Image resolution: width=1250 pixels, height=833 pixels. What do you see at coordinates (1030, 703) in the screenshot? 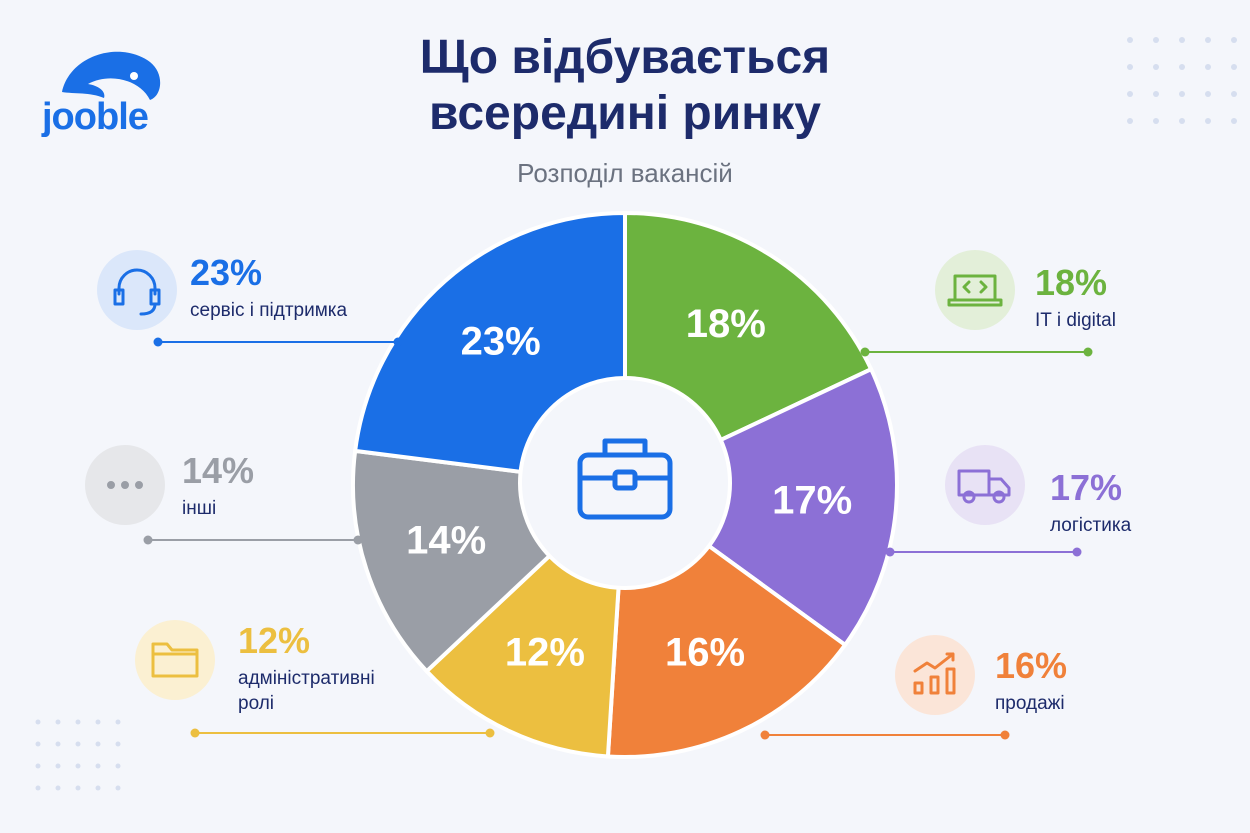
I see `callout-name: продажі` at bounding box center [1030, 703].